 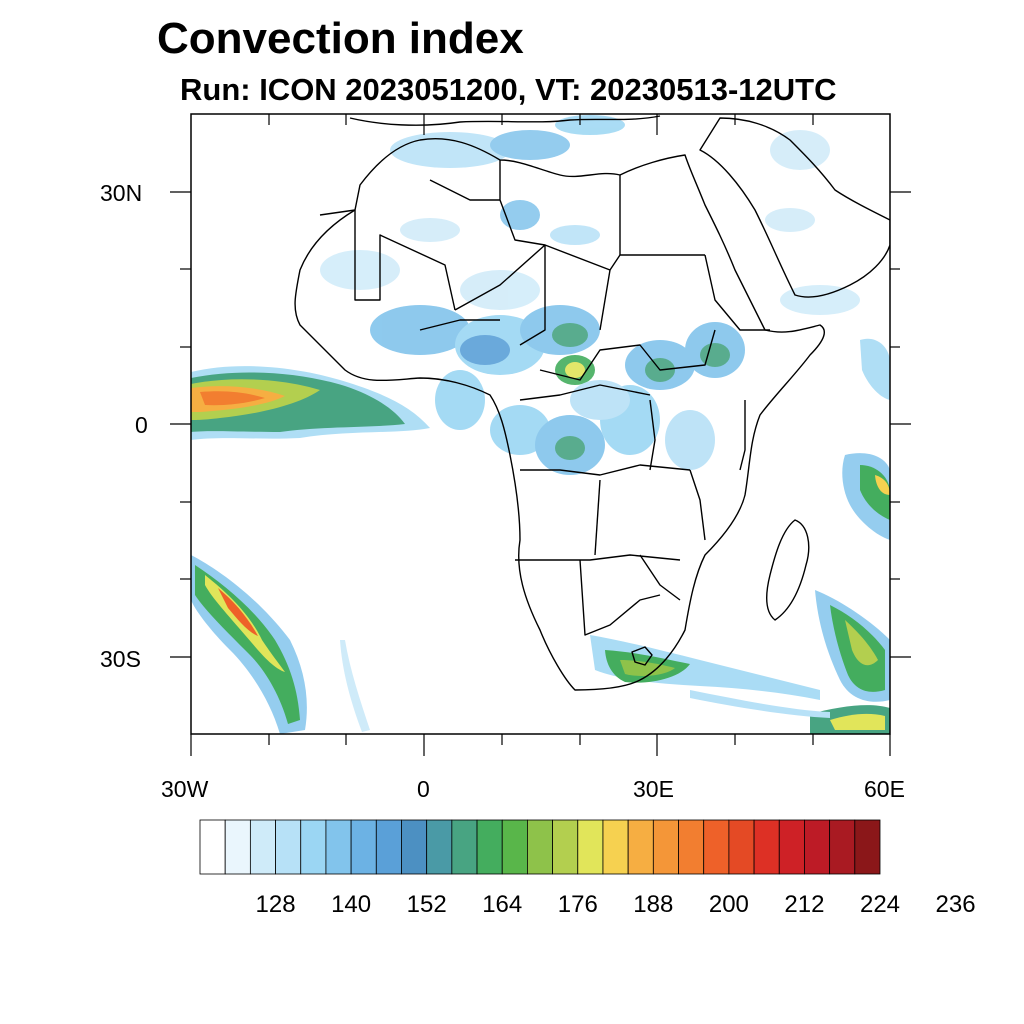 I want to click on arabian-peninsula-coastline, so click(x=794, y=207).